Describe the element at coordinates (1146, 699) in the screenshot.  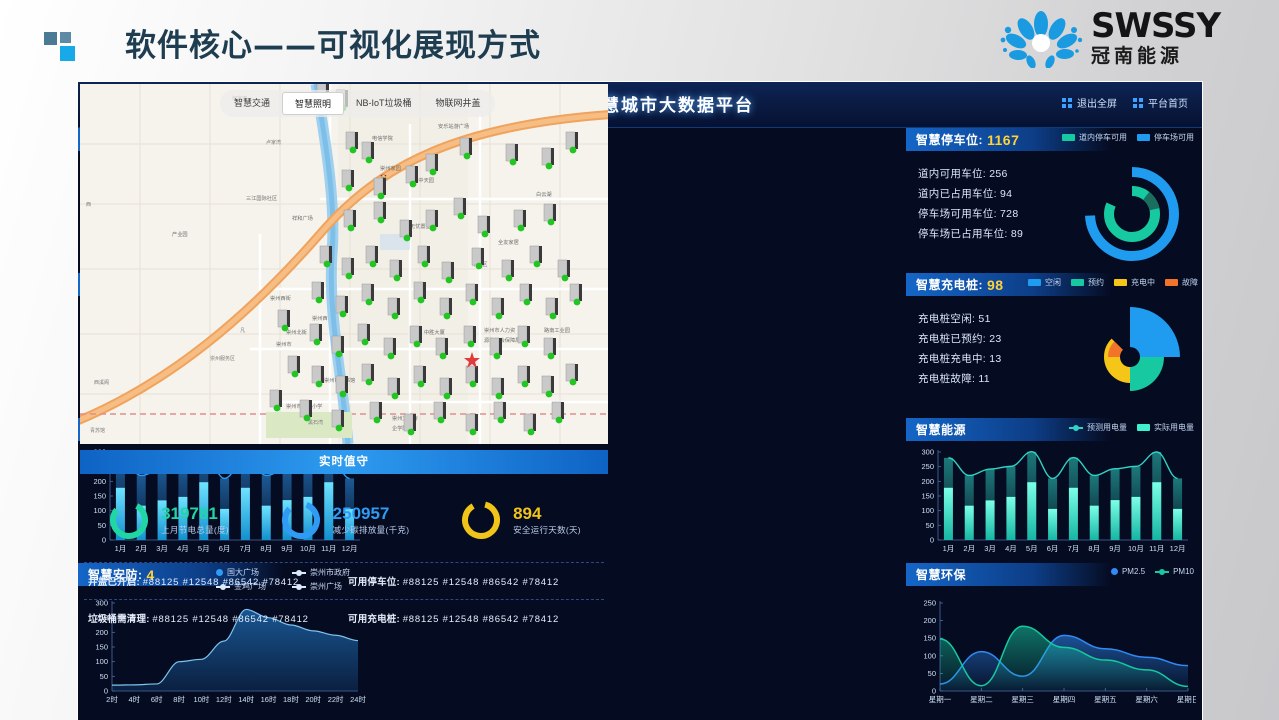
I see `svg-text: 星期六` at that location.